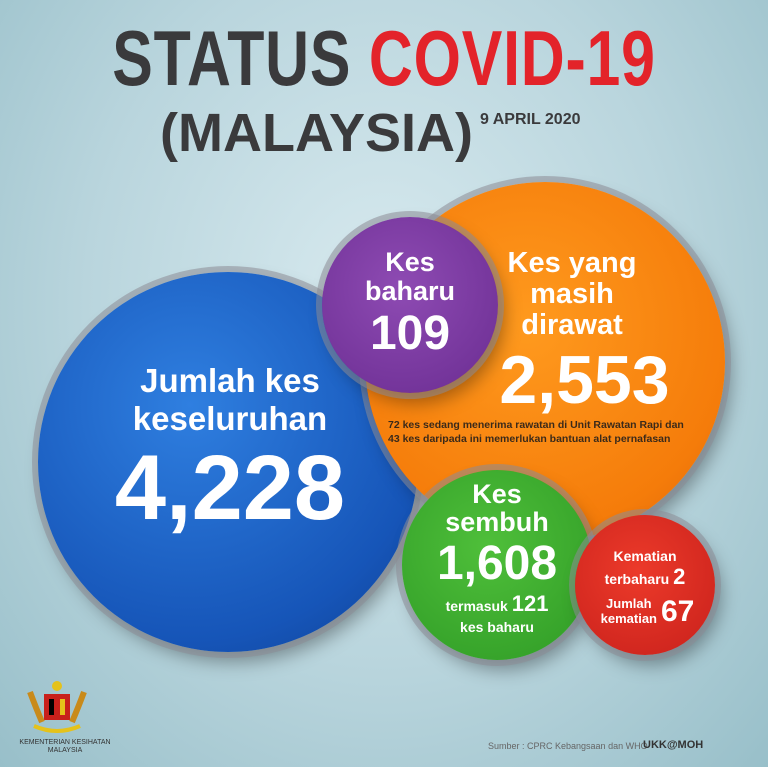 This screenshot has width=768, height=767. I want to click on recovered-circle, so click(497, 565).